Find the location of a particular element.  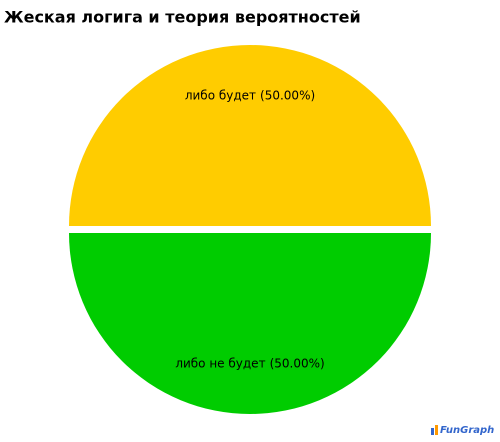

slice-category: либо будет is located at coordinates (220, 95).